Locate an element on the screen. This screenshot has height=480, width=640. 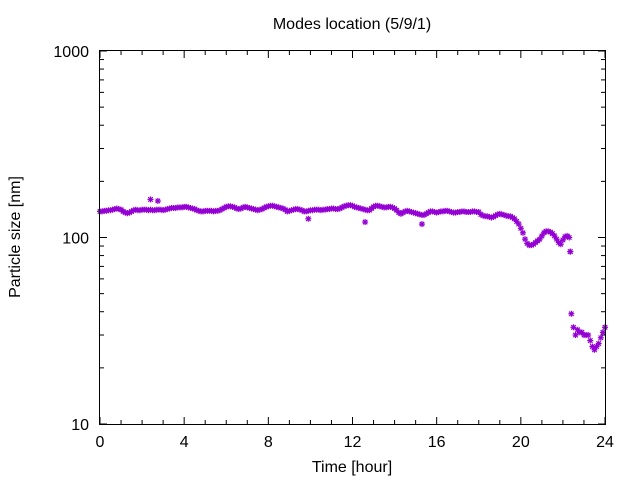
x-tick-label: 20 is located at coordinates (521, 442).